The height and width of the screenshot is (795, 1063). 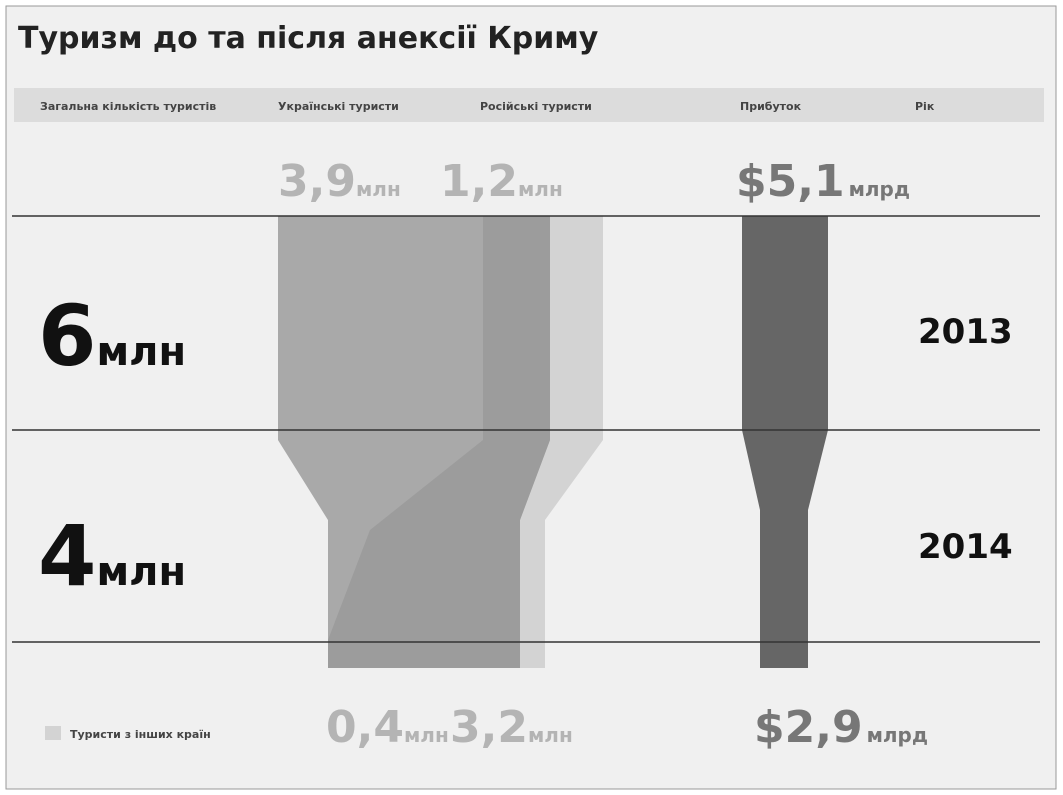 I want to click on title: Туризм до та після анексії Криму, so click(x=308, y=38).